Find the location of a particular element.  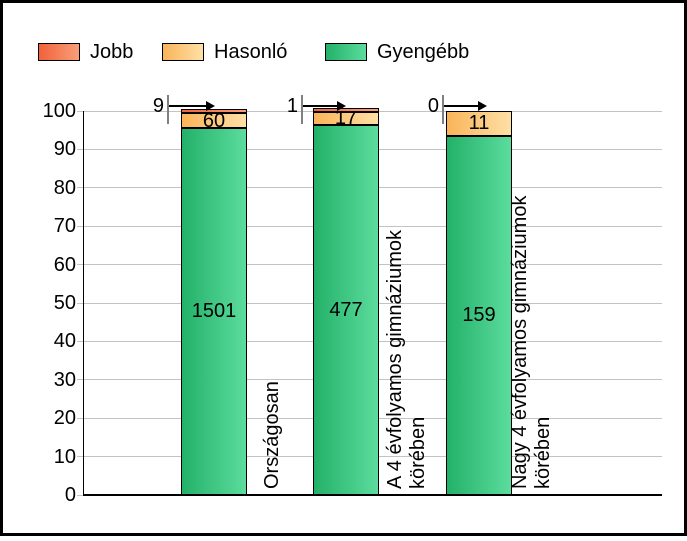

legend-swatch-hasonlo-icon is located at coordinates (183, 52).